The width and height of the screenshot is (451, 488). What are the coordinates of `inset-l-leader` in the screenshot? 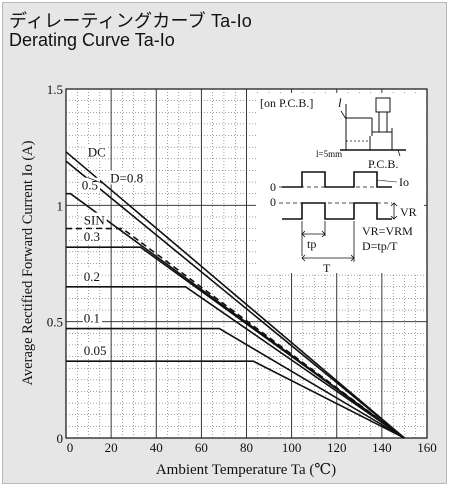 It's located at (343, 115).